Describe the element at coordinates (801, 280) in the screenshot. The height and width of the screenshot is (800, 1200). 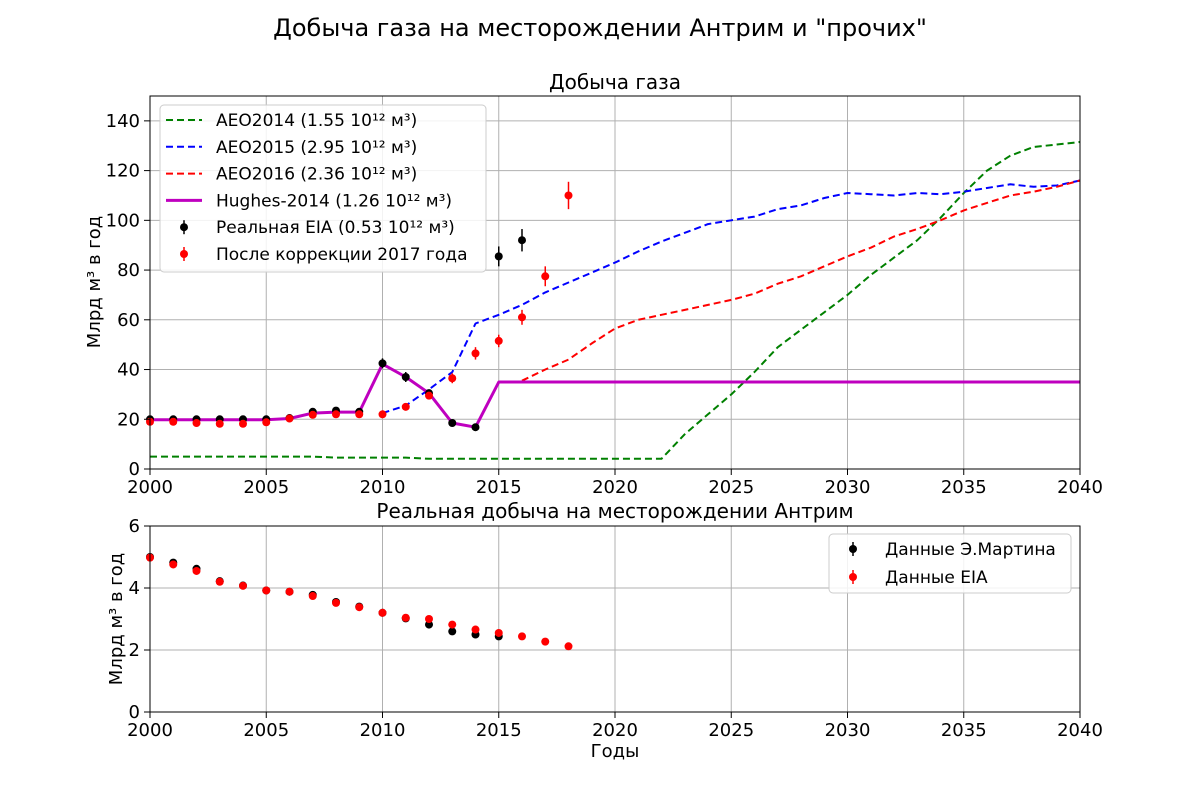
I see `aeo2016-line` at that location.